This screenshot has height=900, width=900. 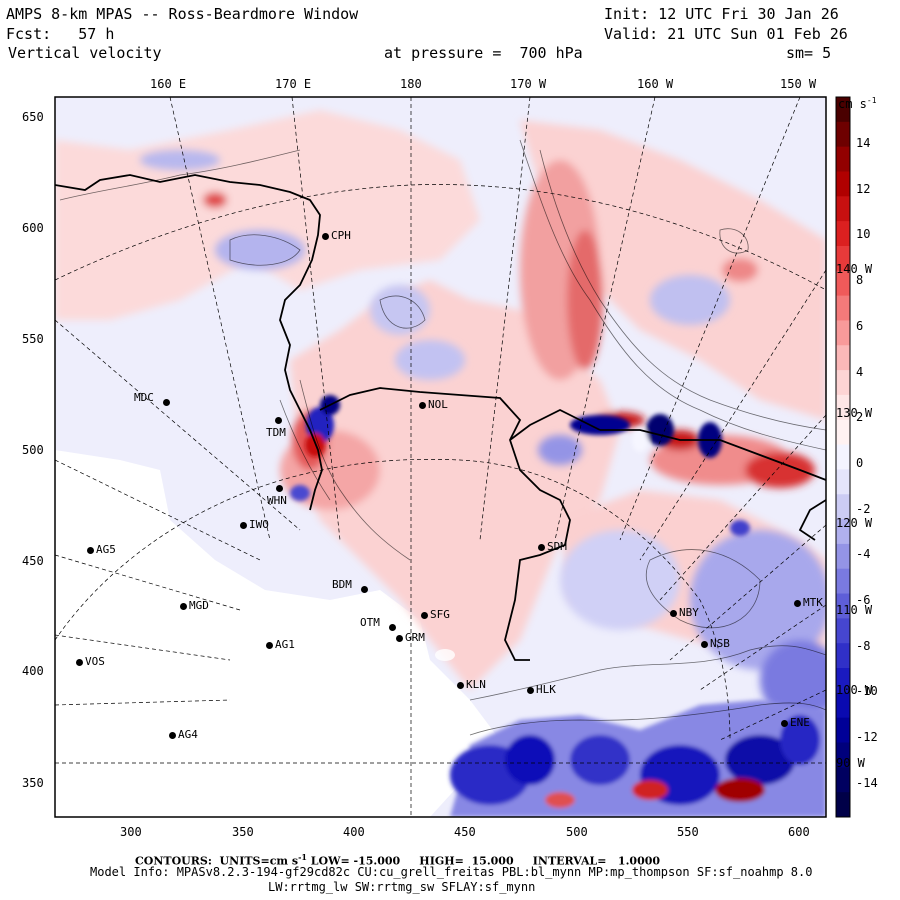 I want to click on map-title: AMPS 8-km MPAS -- Ross-Beardmore Window, so click(x=182, y=14).